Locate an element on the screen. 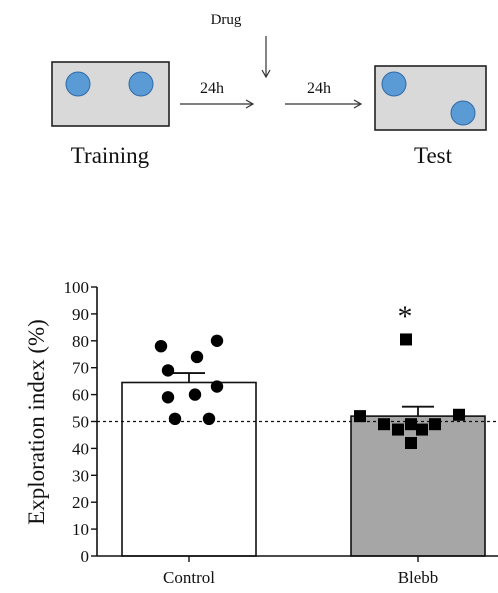 Image resolution: width=498 pixels, height=593 pixels. y-tick-label: 20 is located at coordinates (80, 502).